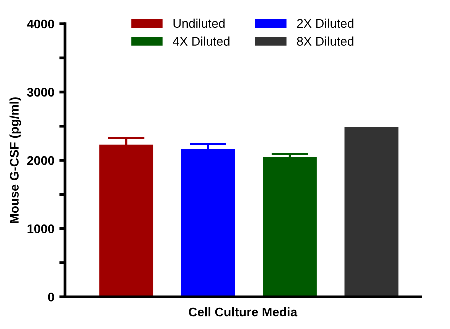 Image resolution: width=450 pixels, height=329 pixels. Describe the element at coordinates (199, 23) in the screenshot. I see `legend-label: Undiluted` at that location.